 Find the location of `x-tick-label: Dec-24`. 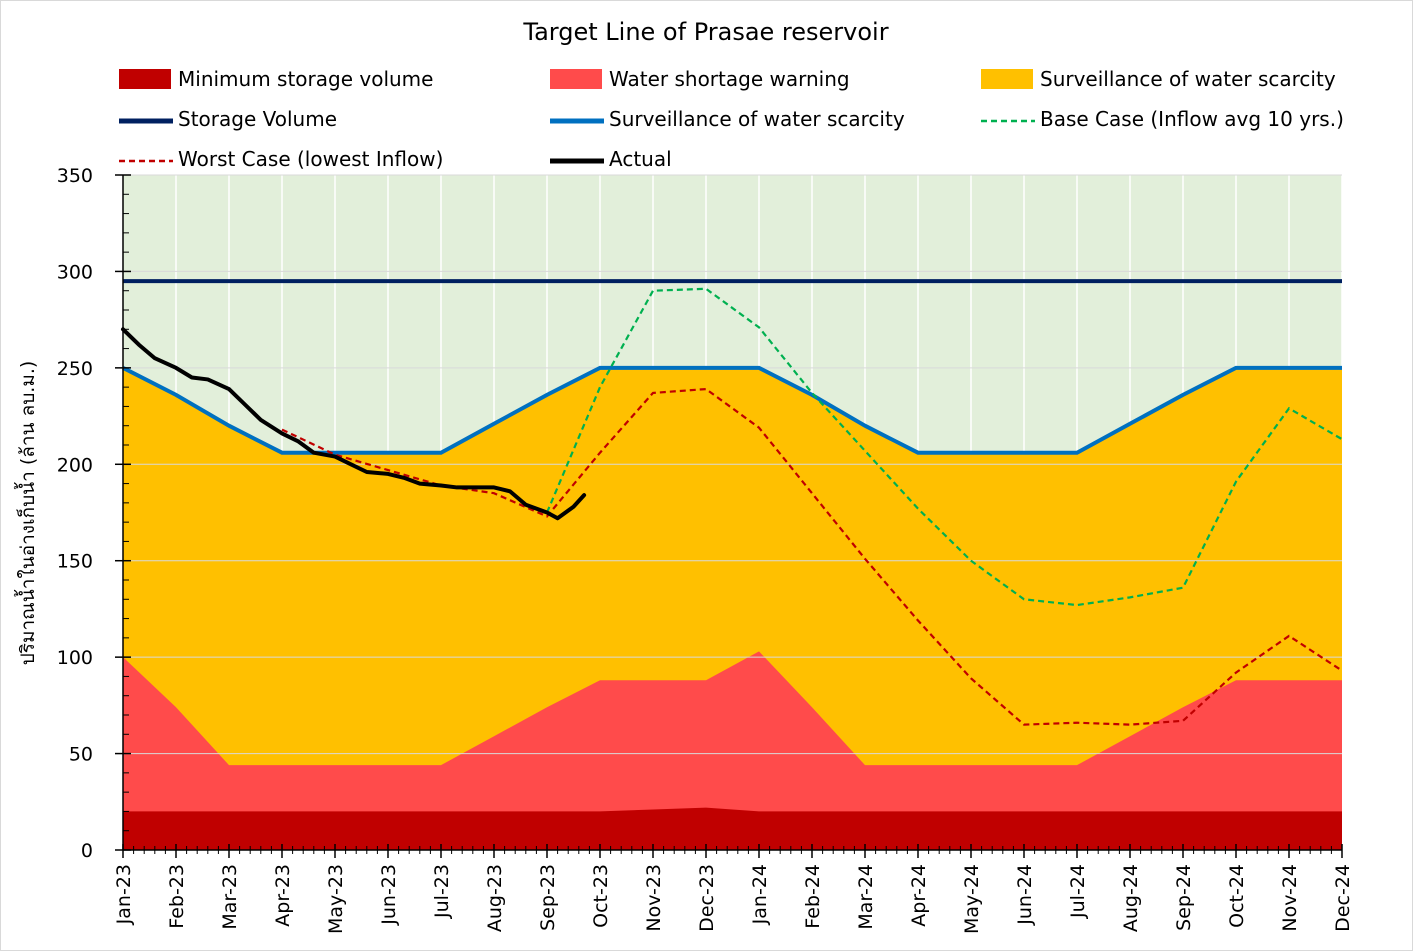

x-tick-label: Dec-24 is located at coordinates (1343, 898).